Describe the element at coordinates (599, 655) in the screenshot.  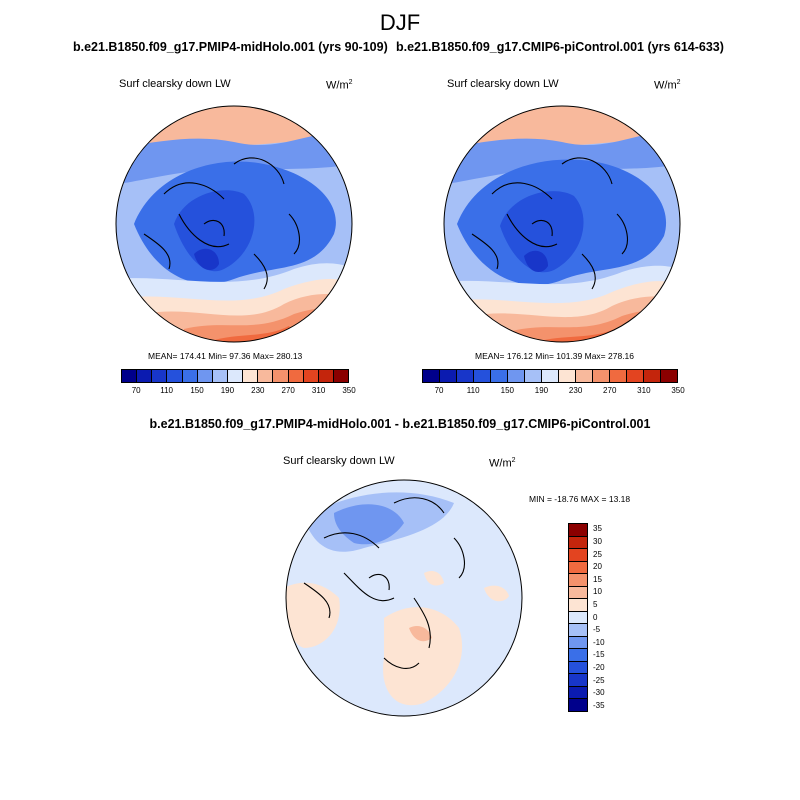
I see `colorbar-tick-label: -15` at that location.